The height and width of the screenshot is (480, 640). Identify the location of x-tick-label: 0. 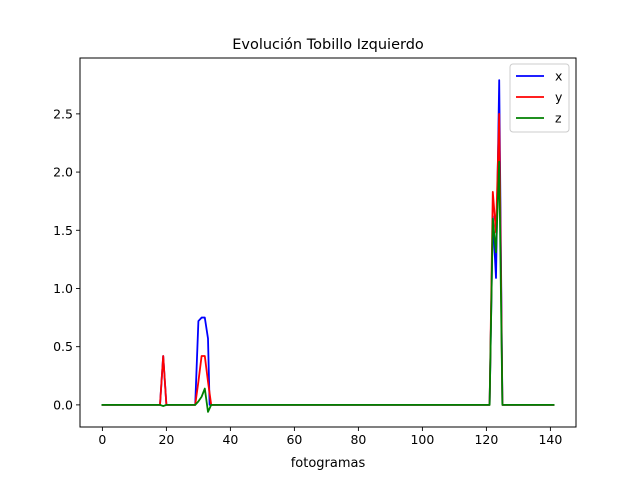
(102, 439).